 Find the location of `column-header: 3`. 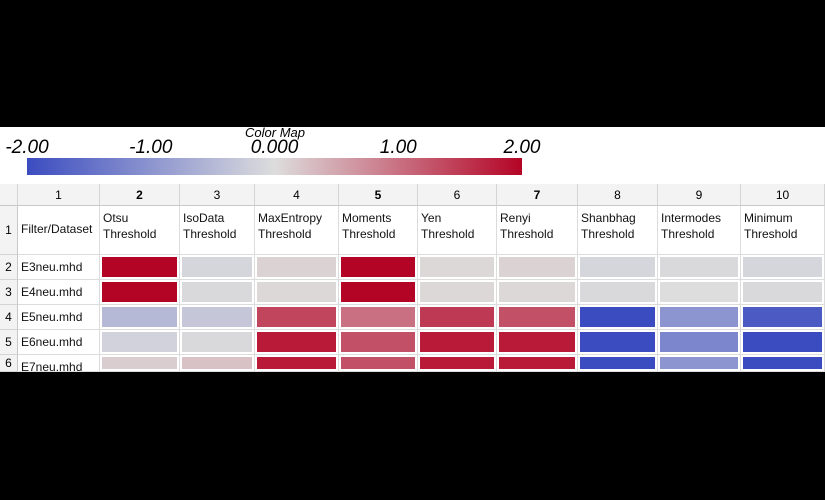

column-header: 3 is located at coordinates (217, 195).